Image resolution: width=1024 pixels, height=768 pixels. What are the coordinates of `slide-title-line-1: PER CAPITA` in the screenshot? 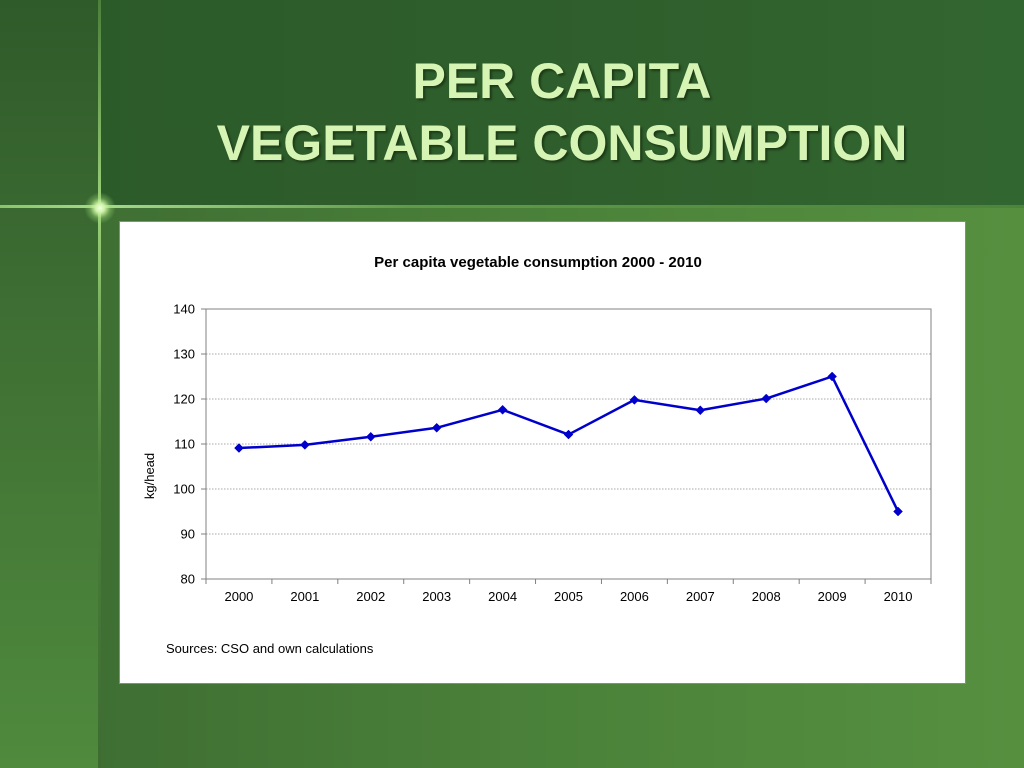 It's located at (562, 81).